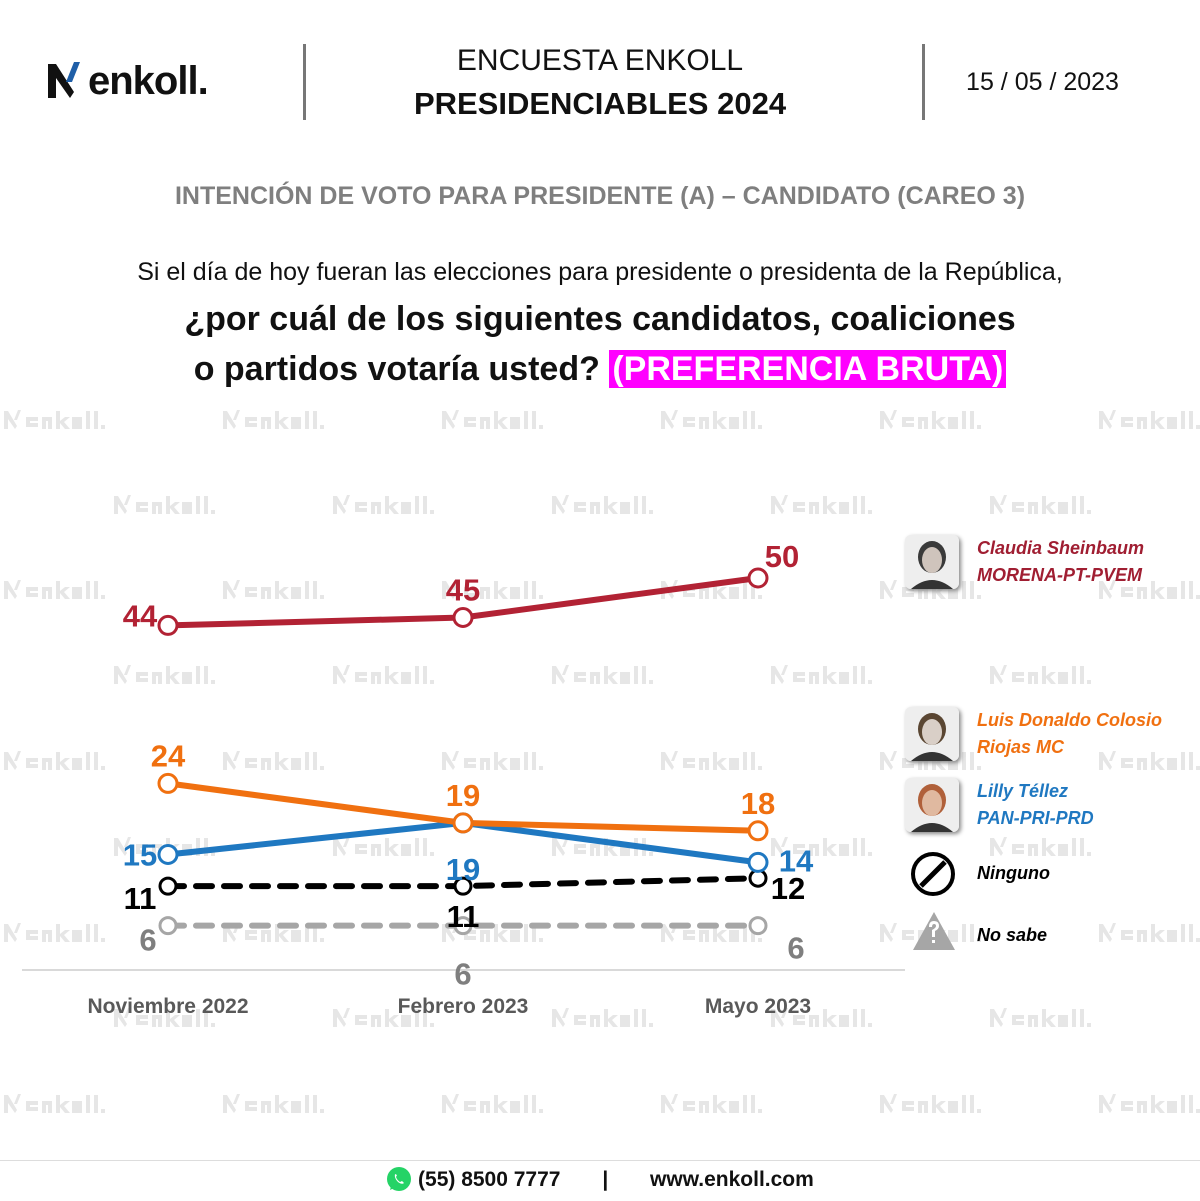 This screenshot has width=1200, height=1201. What do you see at coordinates (796, 860) in the screenshot?
I see `data-label: 14` at bounding box center [796, 860].